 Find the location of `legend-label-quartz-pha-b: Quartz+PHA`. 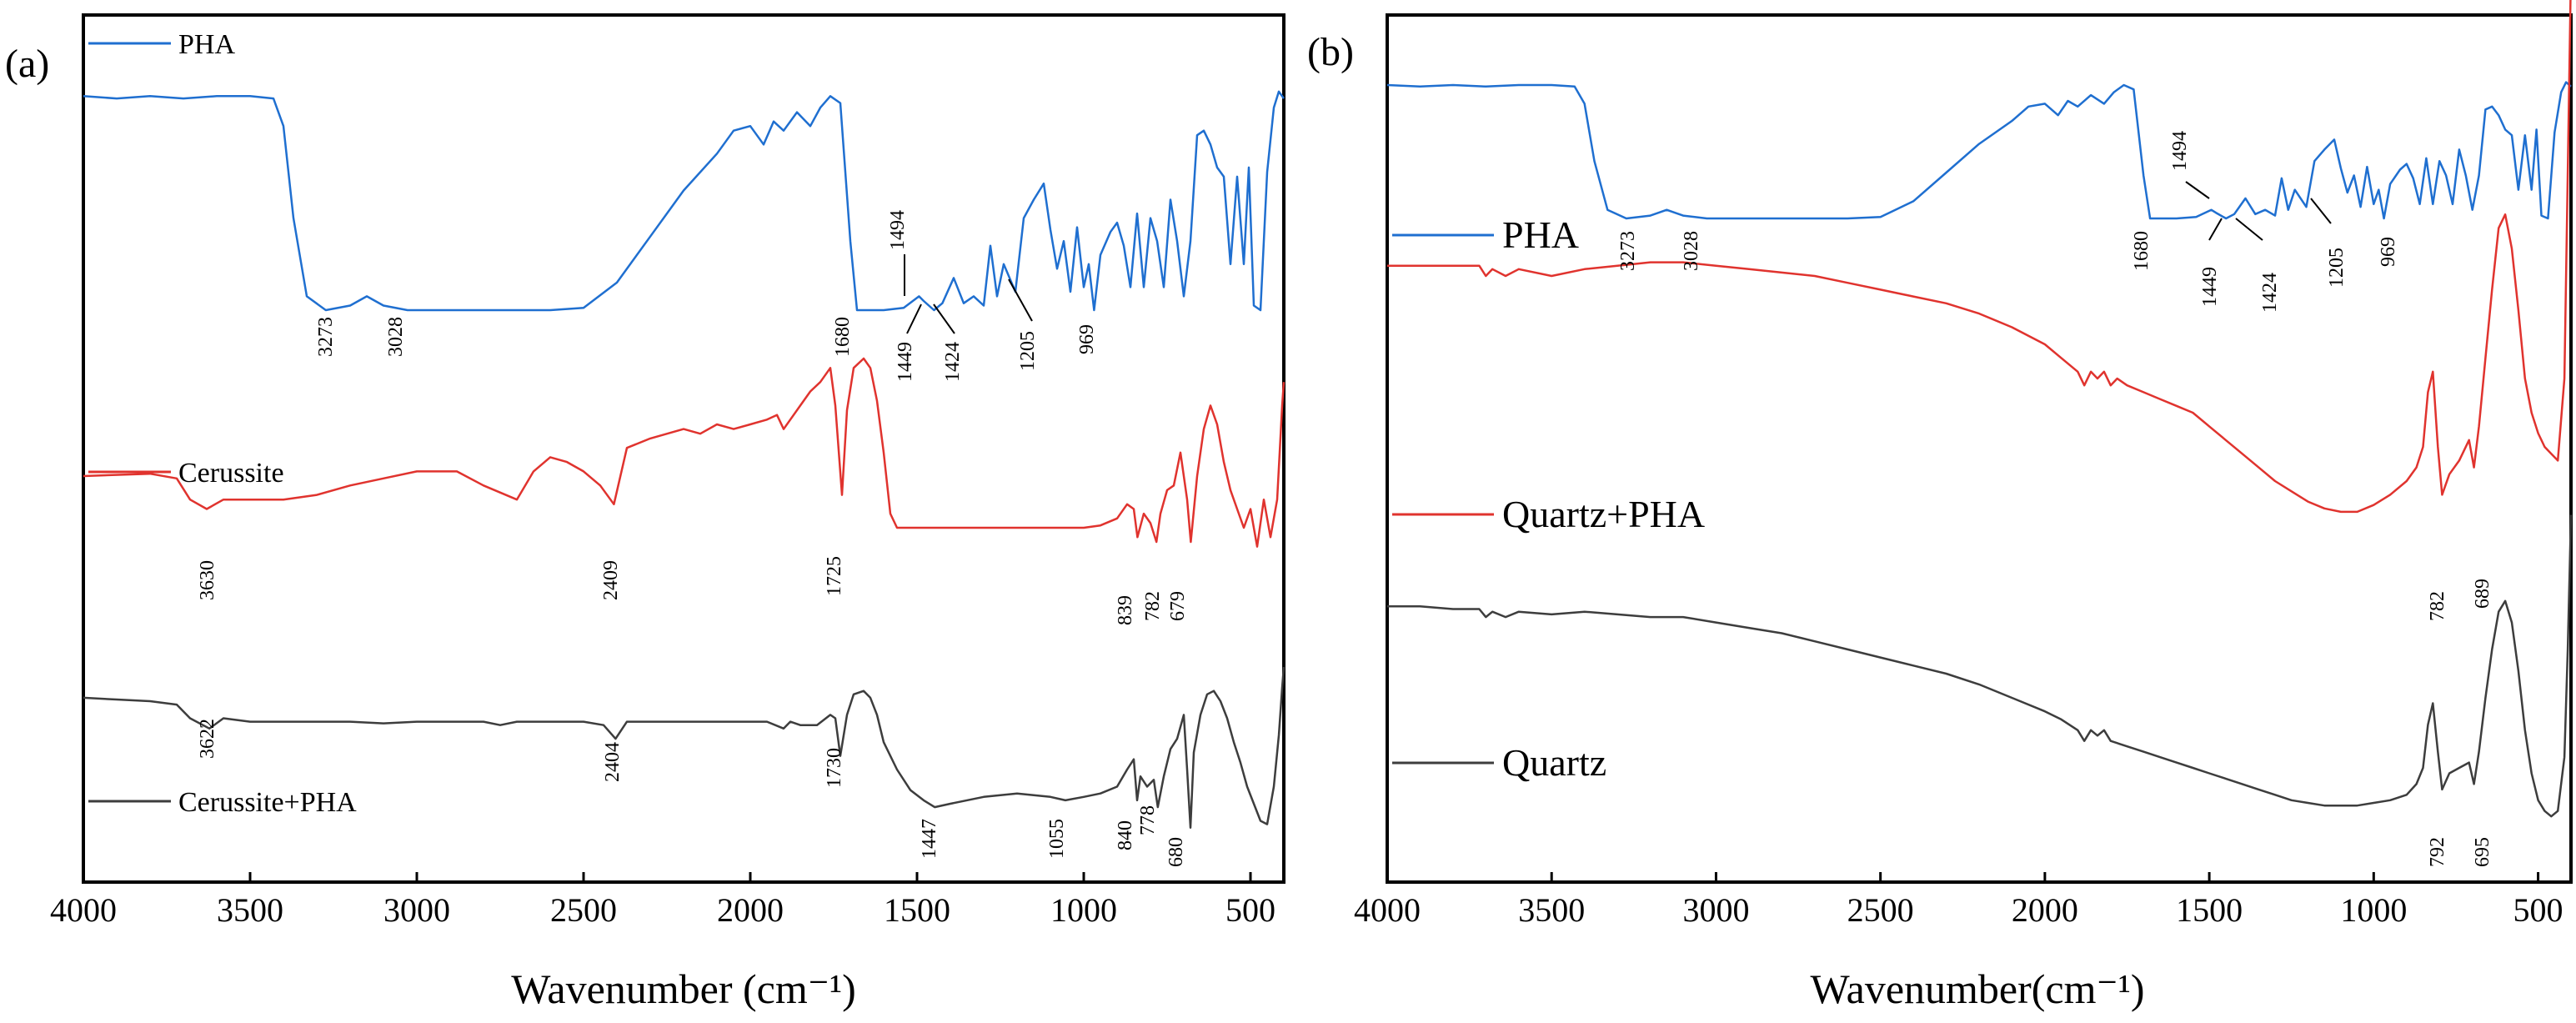

legend-label-quartz-pha-b: Quartz+PHA is located at coordinates (1603, 514).